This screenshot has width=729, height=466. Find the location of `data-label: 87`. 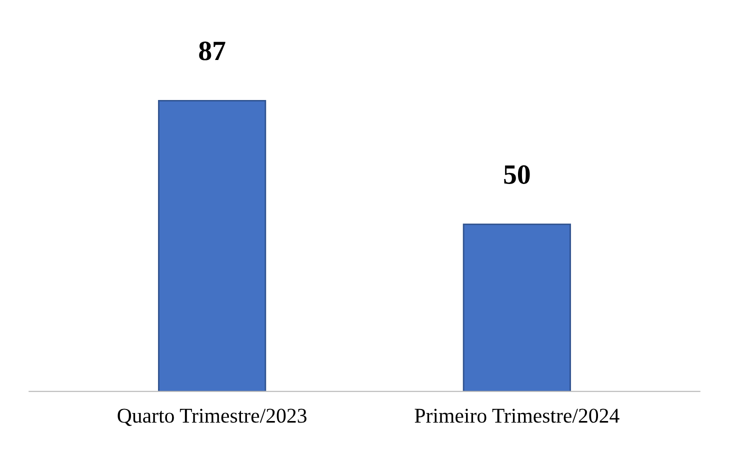

data-label: 87 is located at coordinates (212, 51).